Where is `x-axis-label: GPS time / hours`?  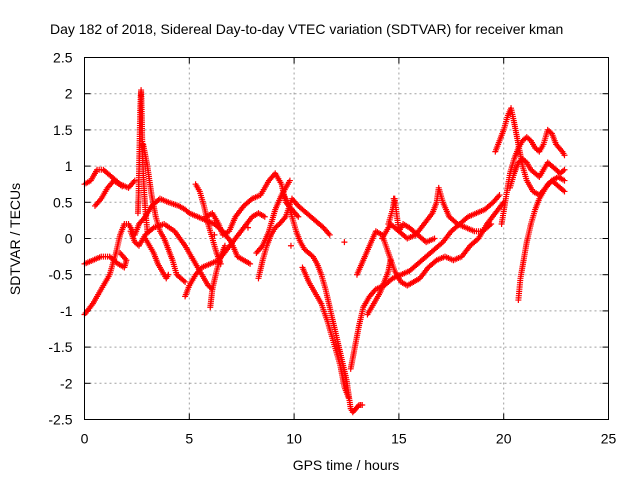 x-axis-label: GPS time / hours is located at coordinates (346, 465).